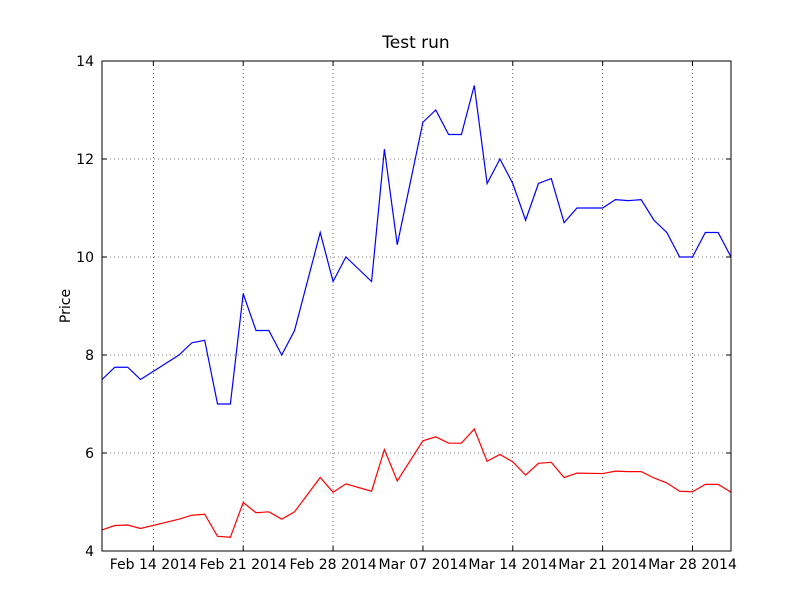  I want to click on y-axis-label: Price, so click(66, 306).